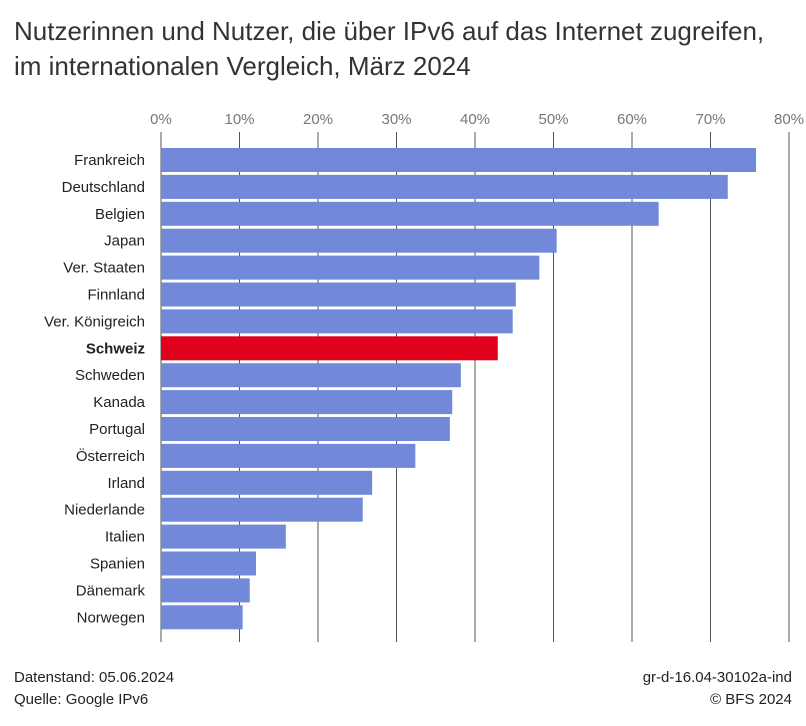 The width and height of the screenshot is (806, 726). Describe the element at coordinates (110, 375) in the screenshot. I see `category-label: Schweden` at that location.